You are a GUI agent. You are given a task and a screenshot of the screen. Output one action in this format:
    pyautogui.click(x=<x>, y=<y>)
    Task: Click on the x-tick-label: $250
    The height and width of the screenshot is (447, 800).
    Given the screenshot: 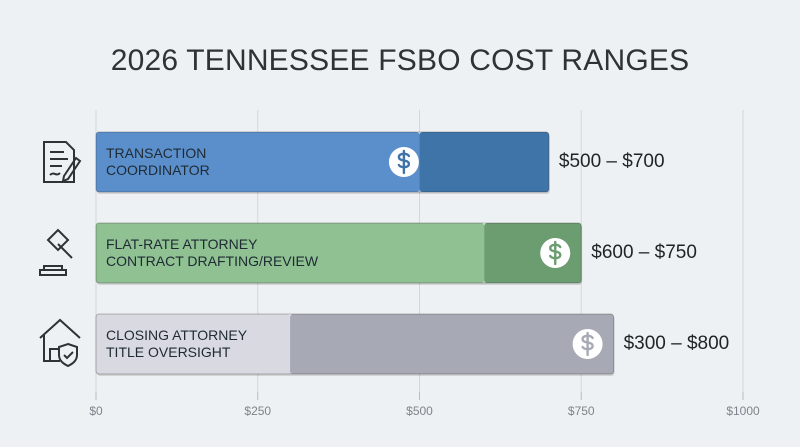 What is the action you would take?
    pyautogui.click(x=258, y=411)
    